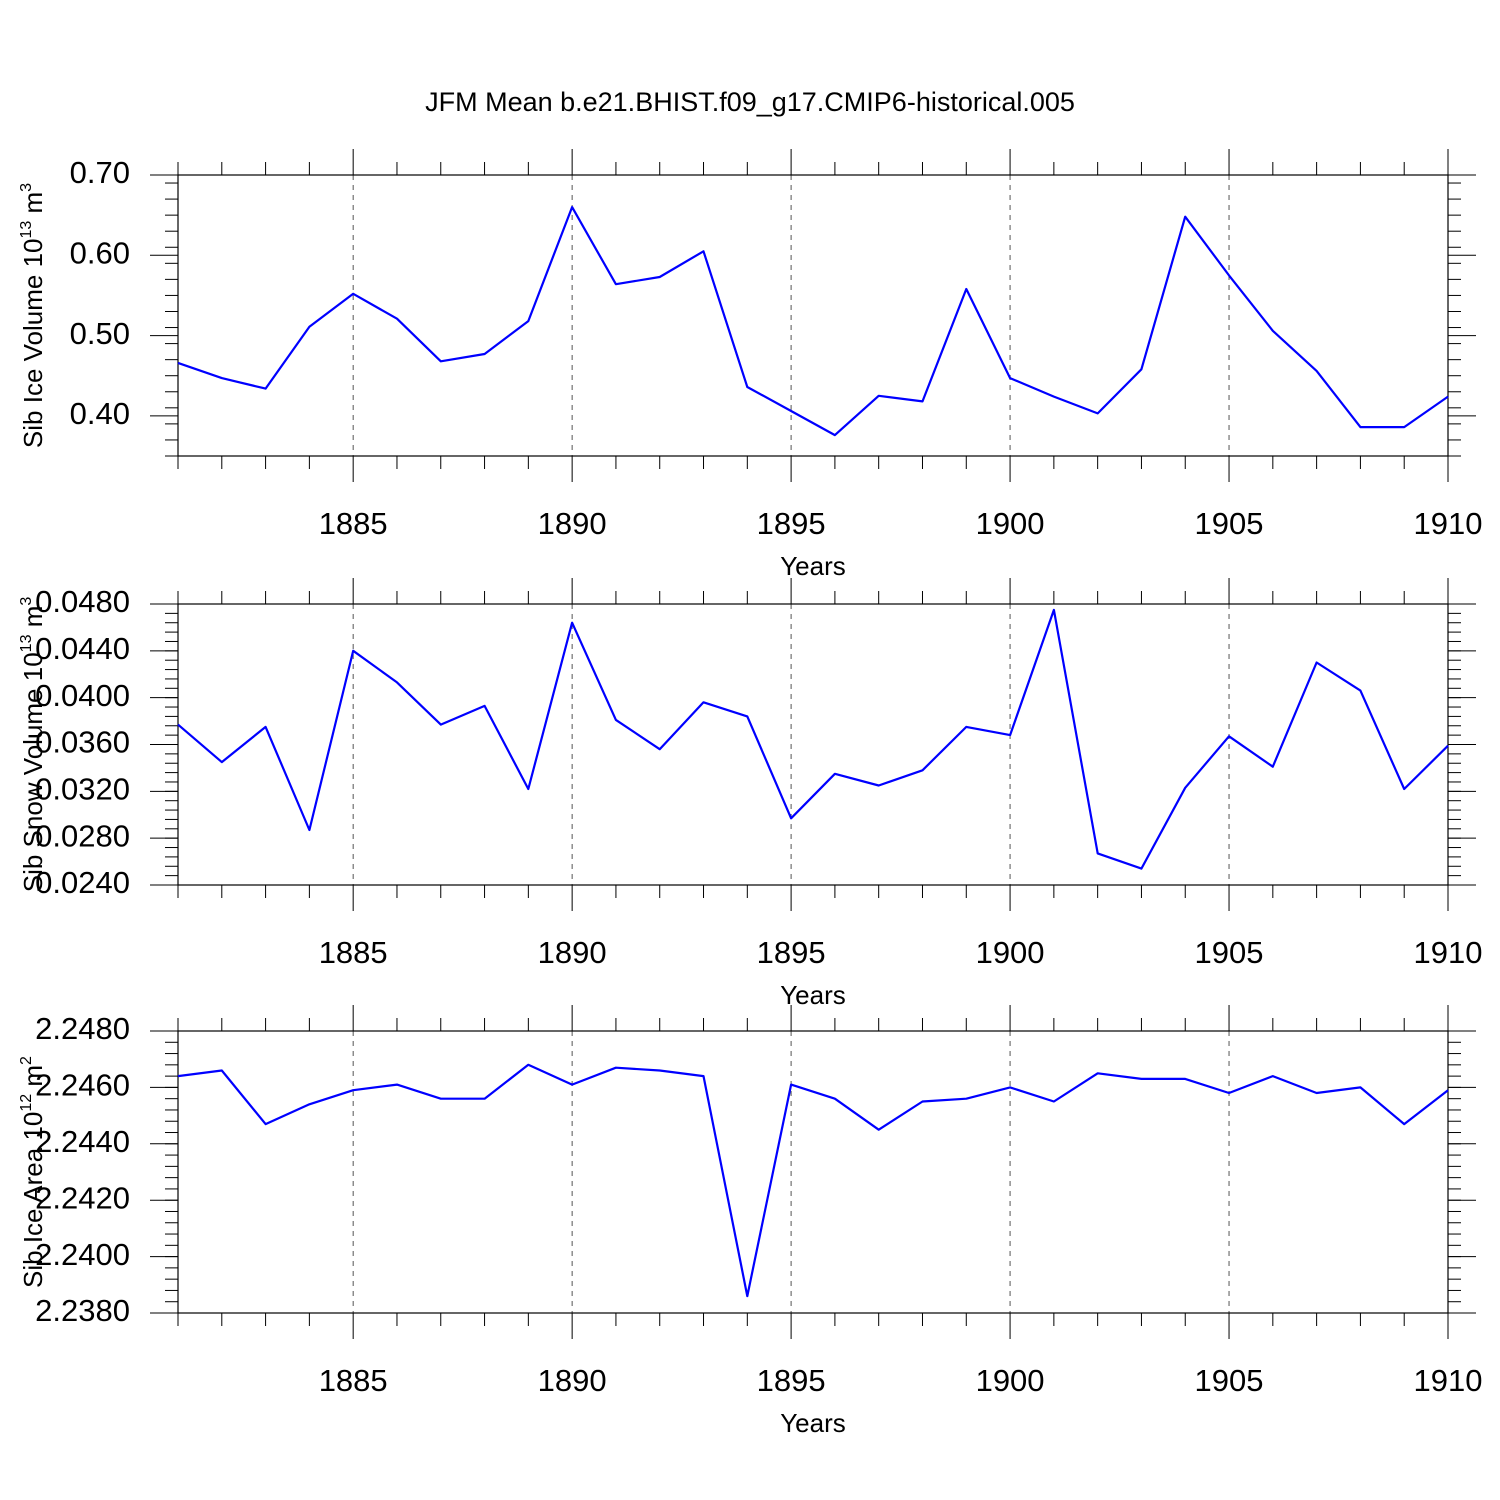  Describe the element at coordinates (100, 333) in the screenshot. I see `y-tick-label: 0.50` at that location.